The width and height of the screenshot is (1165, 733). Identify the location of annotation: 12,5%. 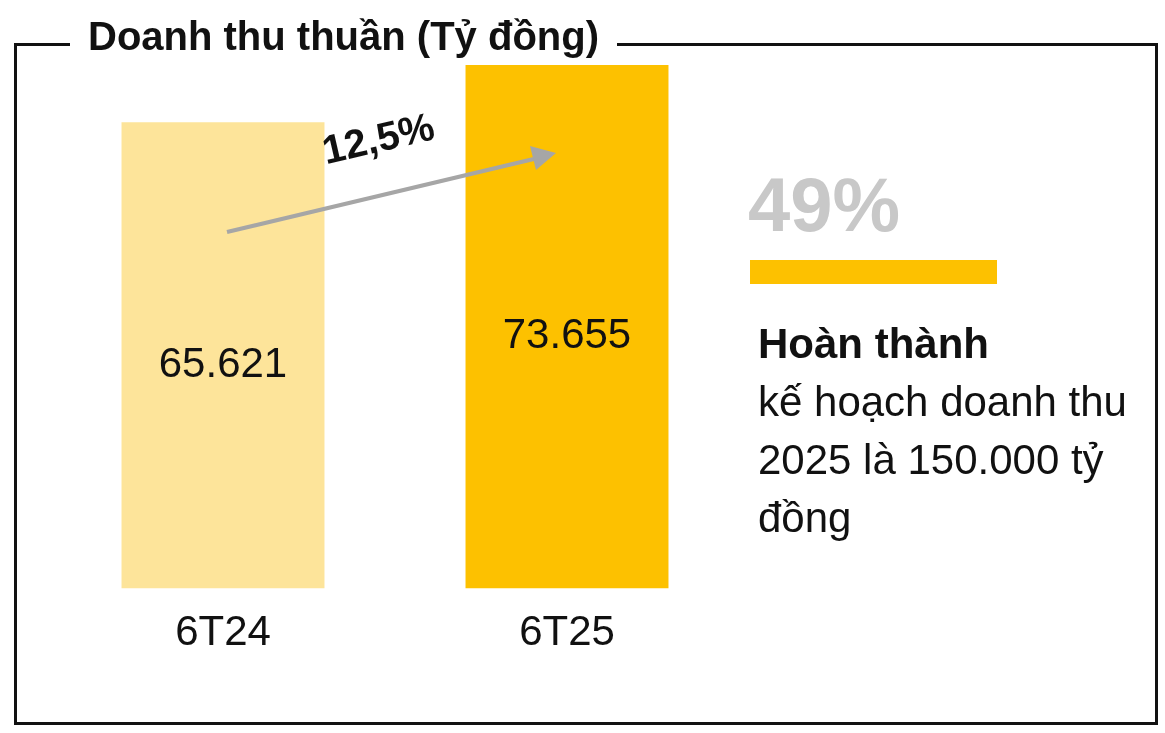
(378, 138).